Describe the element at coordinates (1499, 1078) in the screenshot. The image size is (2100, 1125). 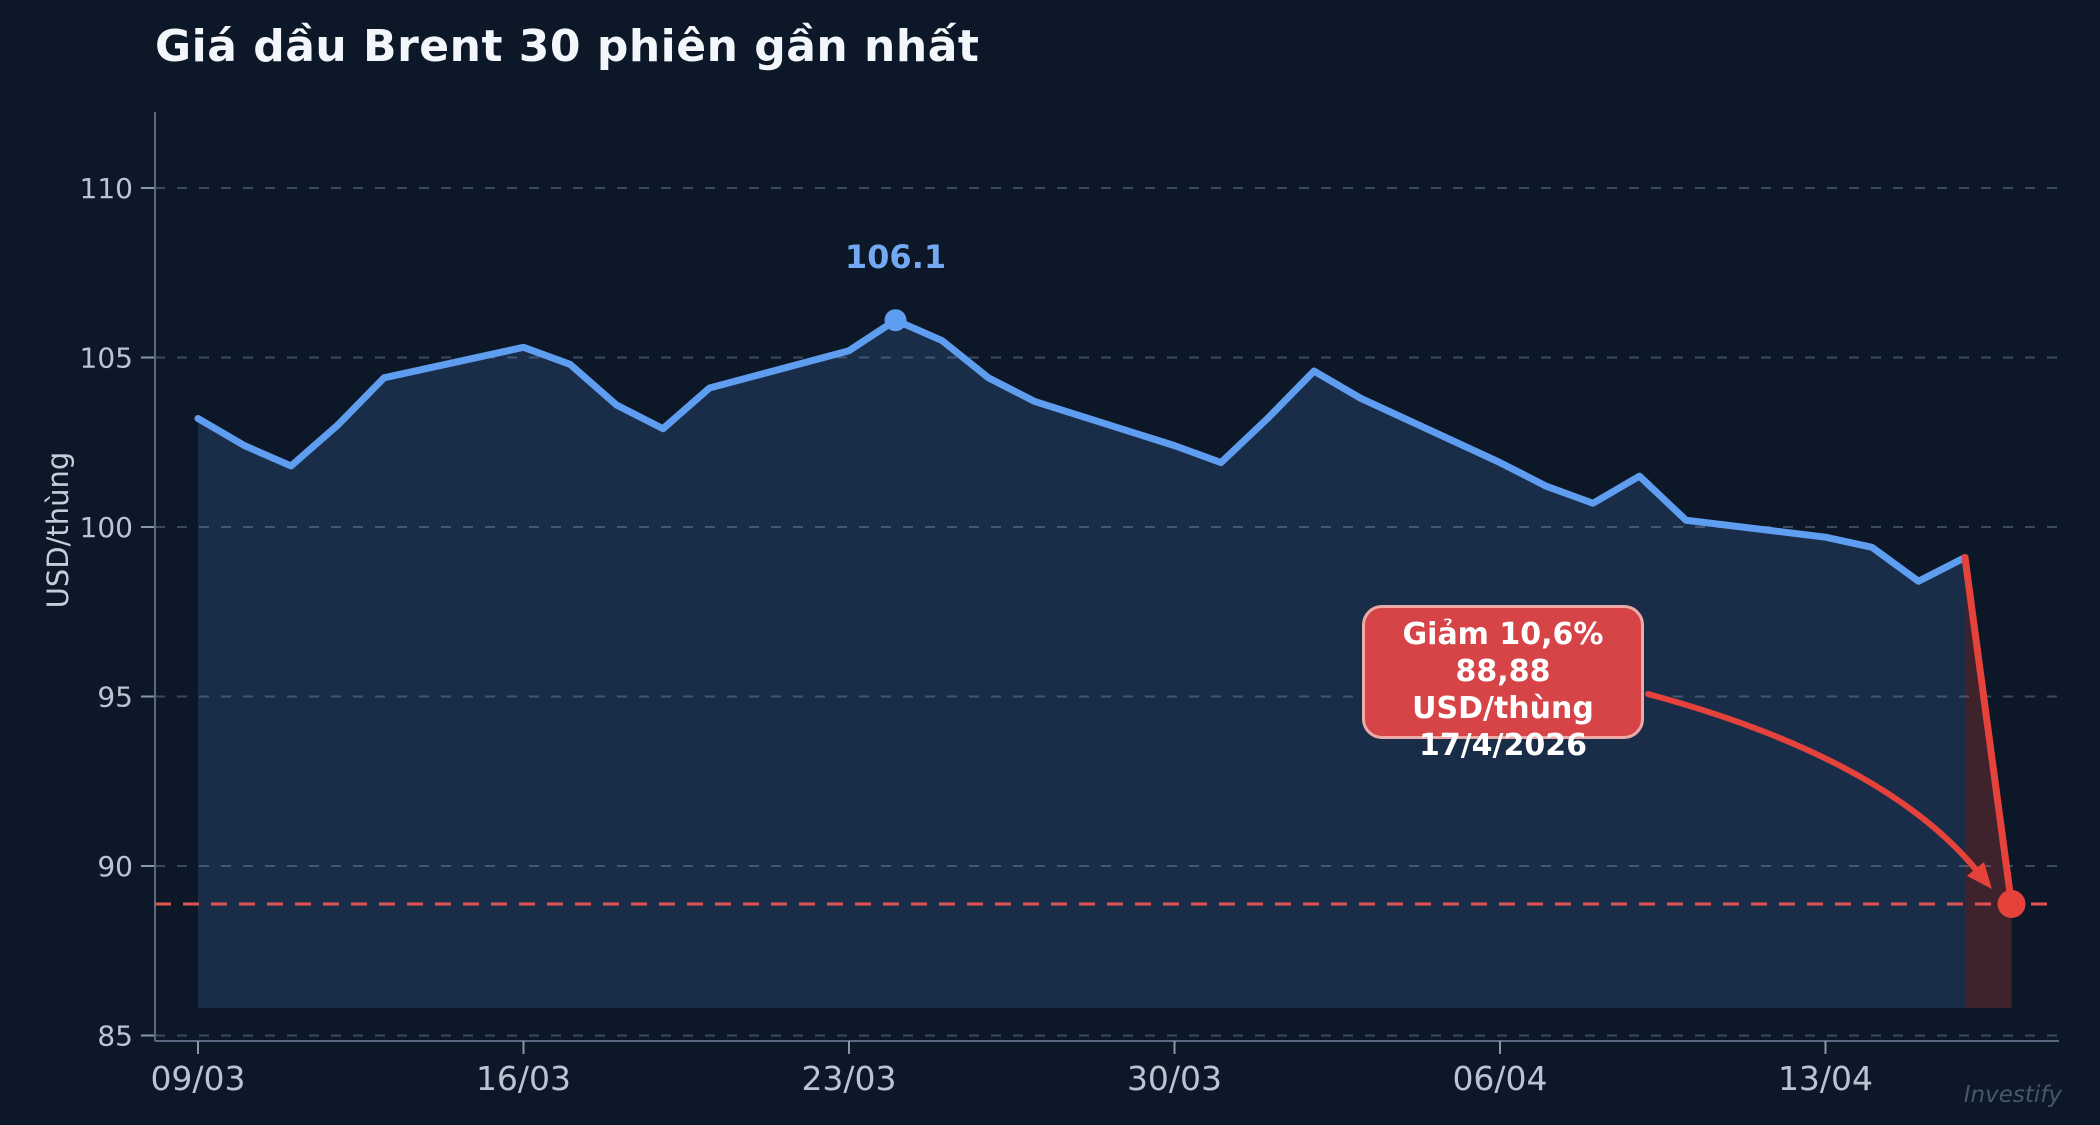
I see `x-tick-label-06/04: 06/04` at that location.